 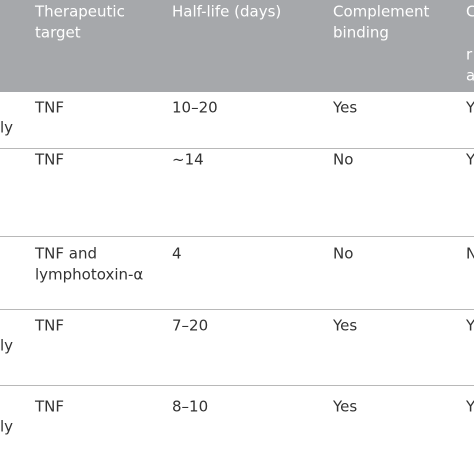 I want to click on header-cell: target, so click(x=58, y=32).